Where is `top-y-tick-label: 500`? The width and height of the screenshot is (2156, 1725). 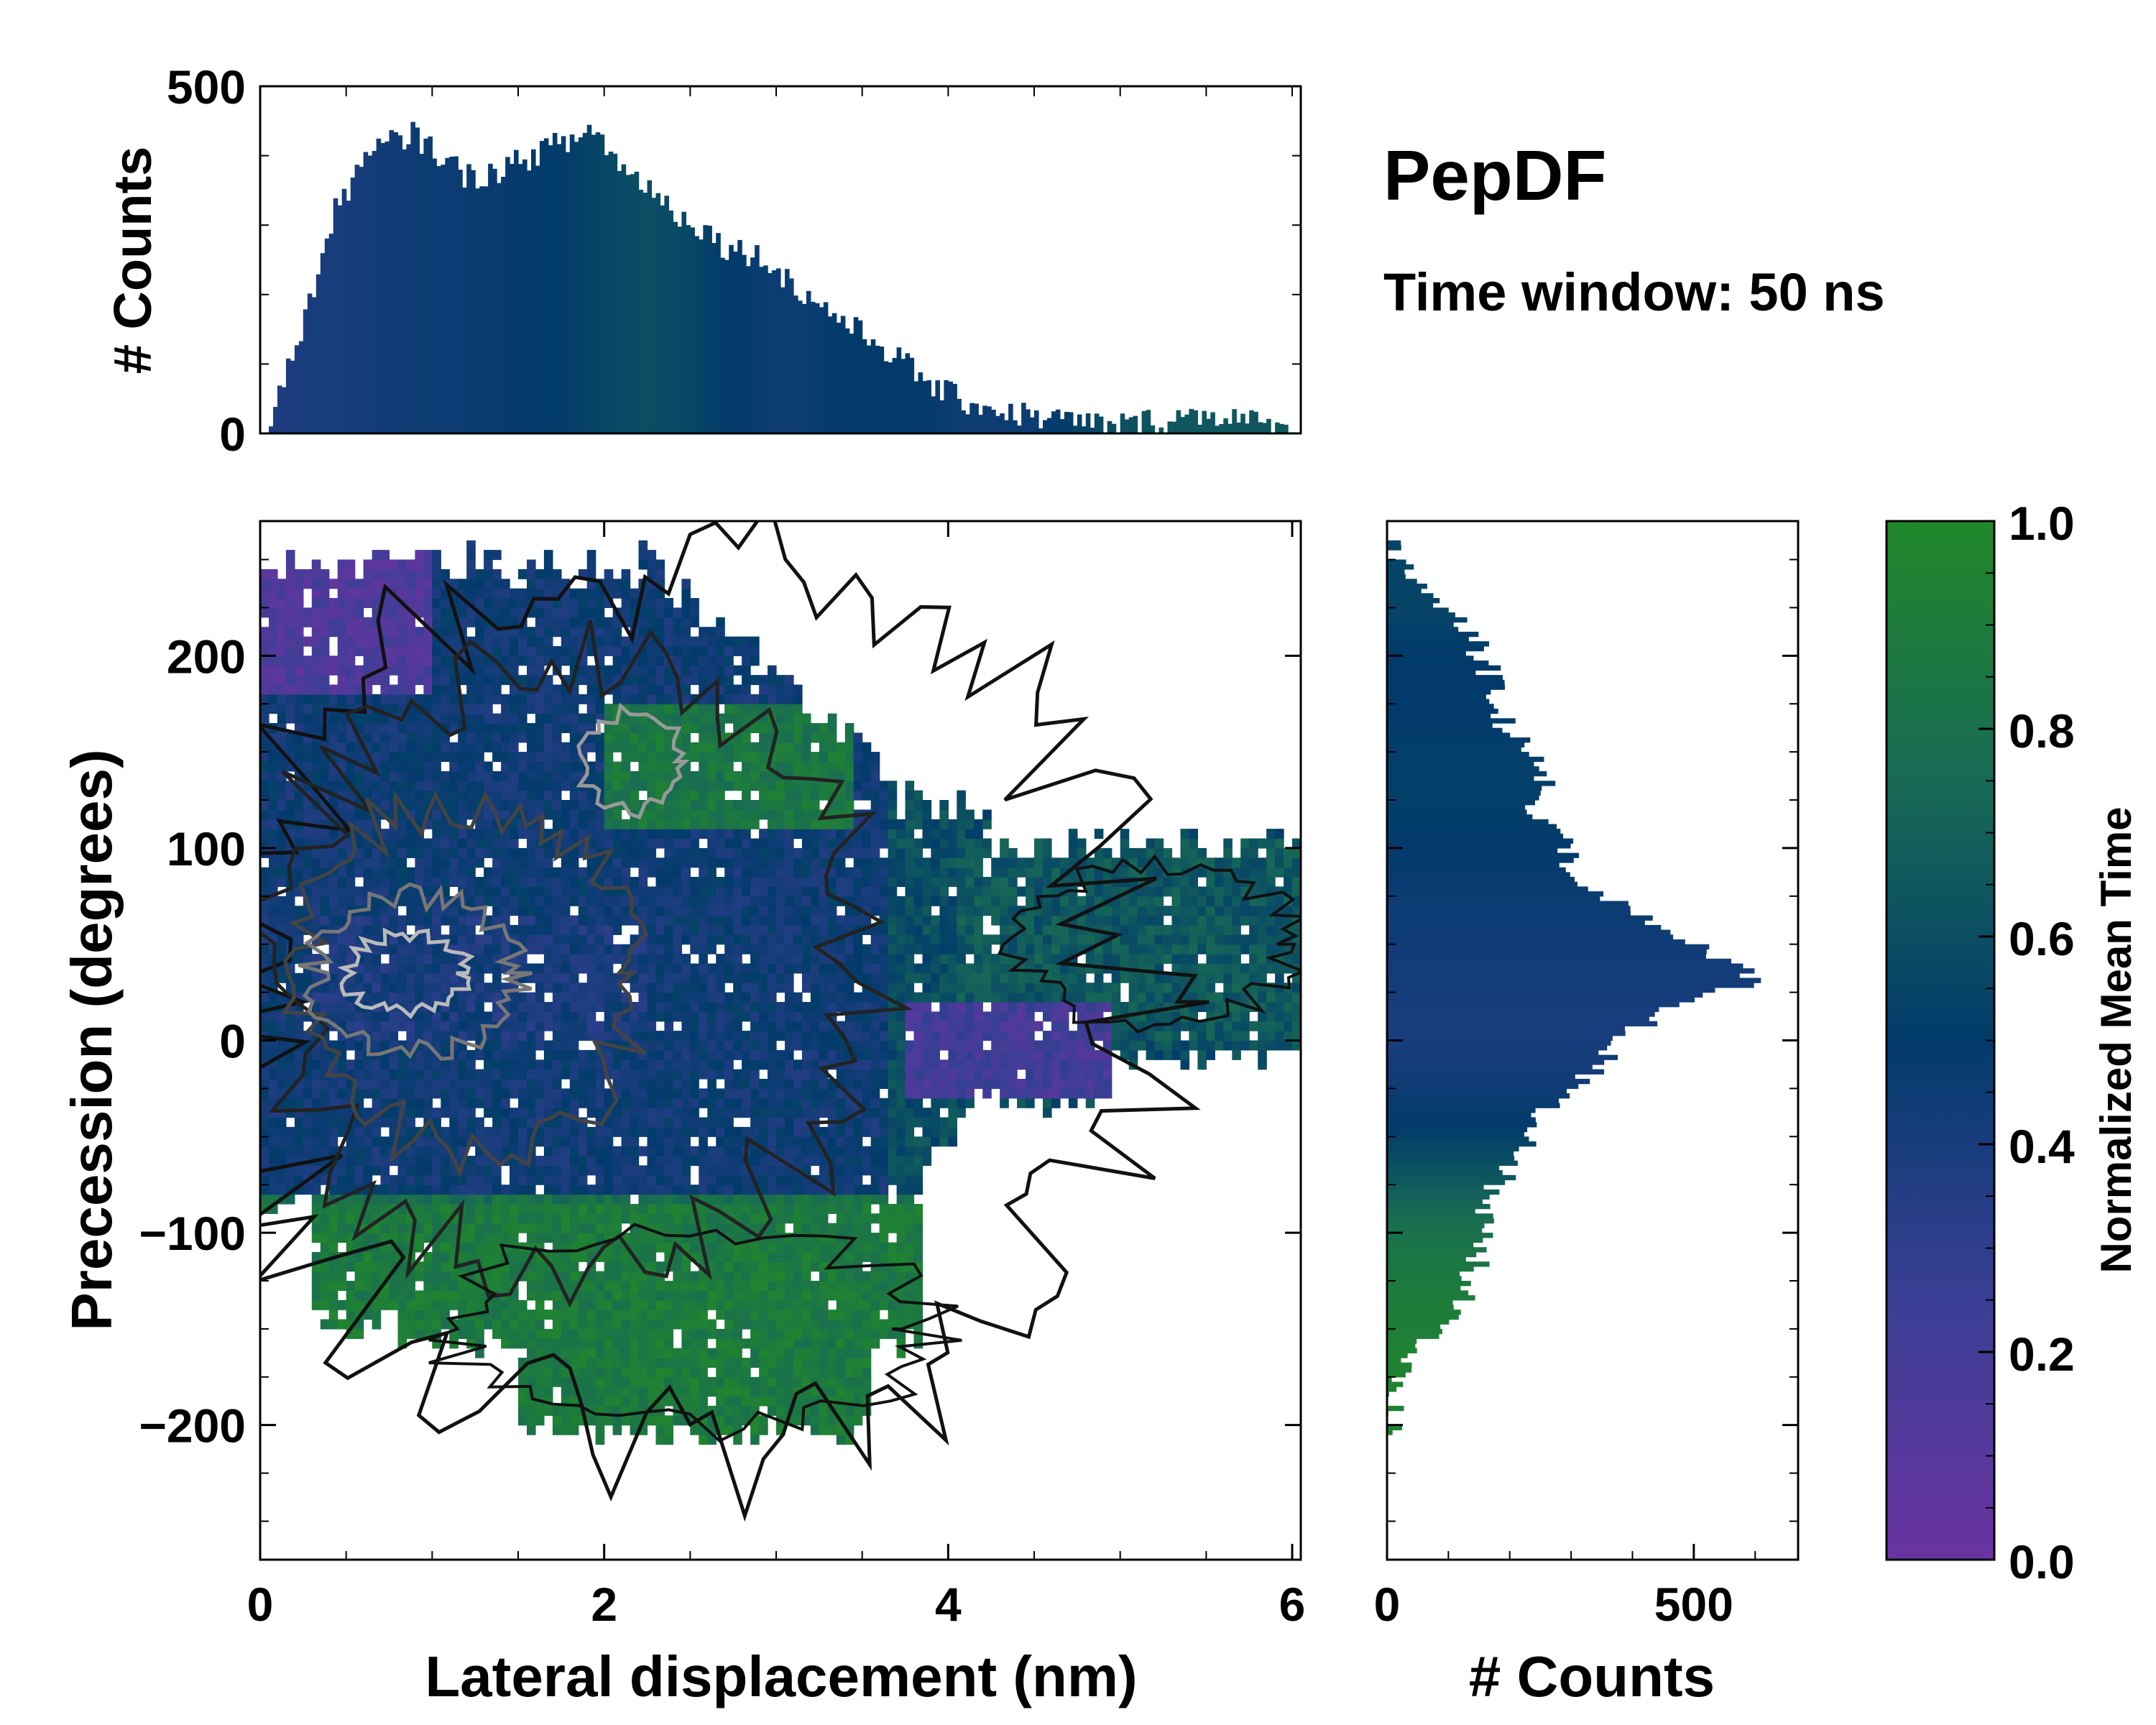 top-y-tick-label: 500 is located at coordinates (206, 87).